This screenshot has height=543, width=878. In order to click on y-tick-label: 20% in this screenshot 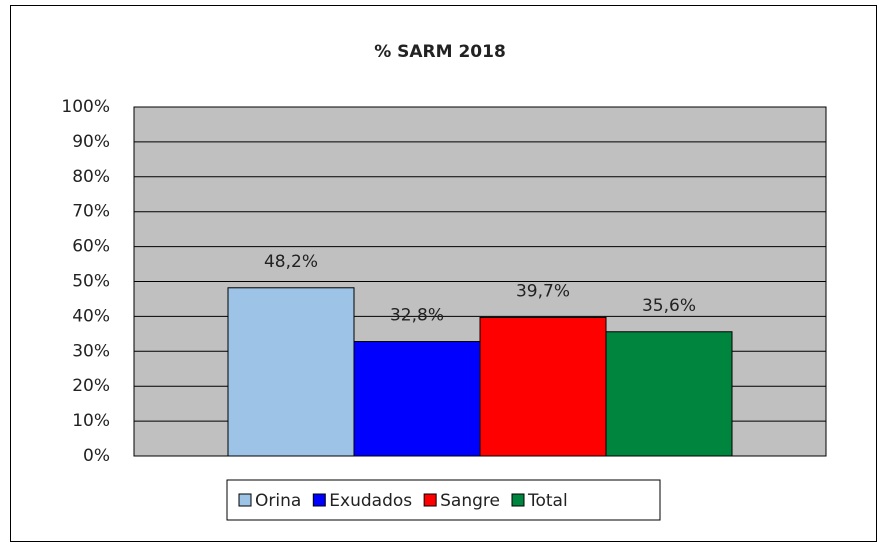, I will do `click(91, 386)`.